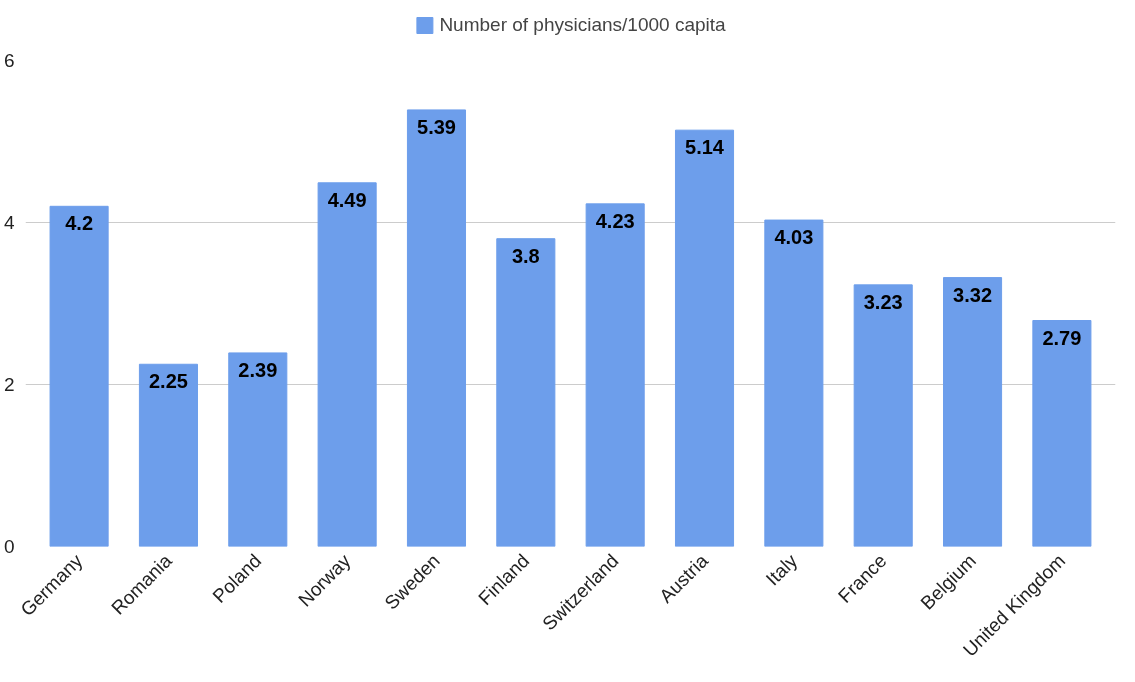  Describe the element at coordinates (781, 569) in the screenshot. I see `x-tick-label: Italy` at that location.